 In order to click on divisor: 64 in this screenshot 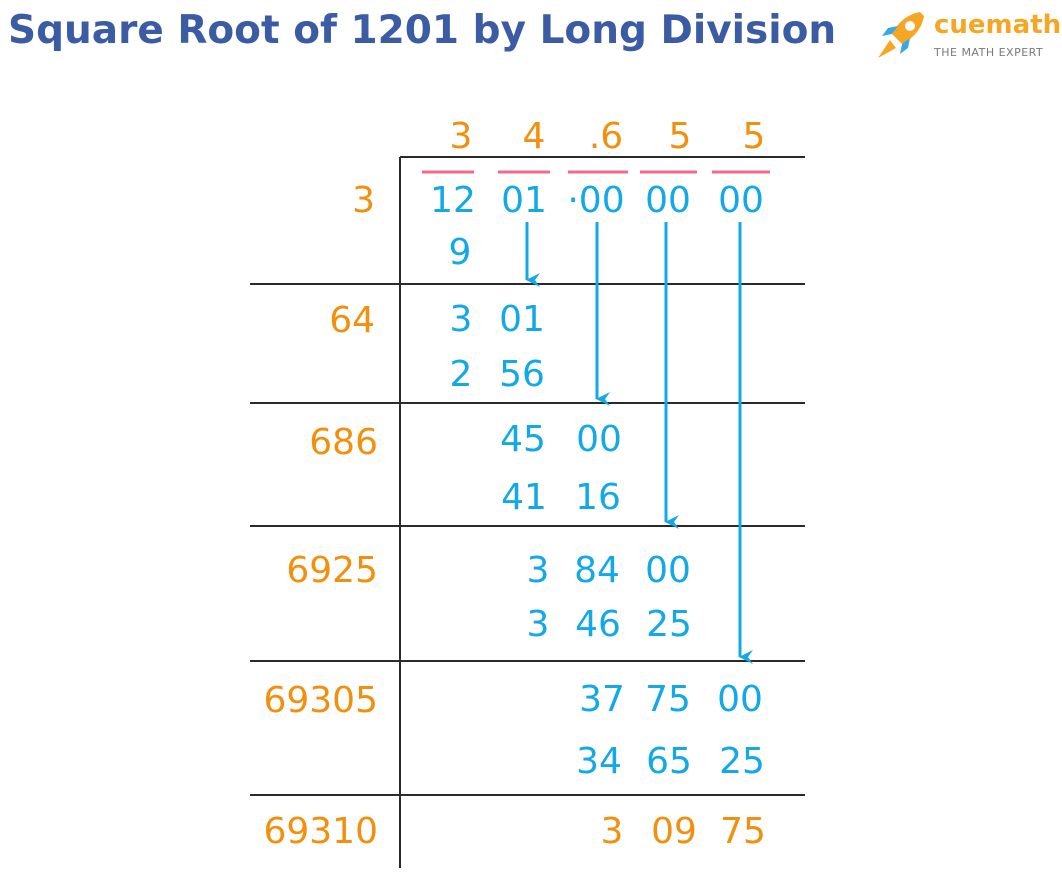, I will do `click(352, 320)`.